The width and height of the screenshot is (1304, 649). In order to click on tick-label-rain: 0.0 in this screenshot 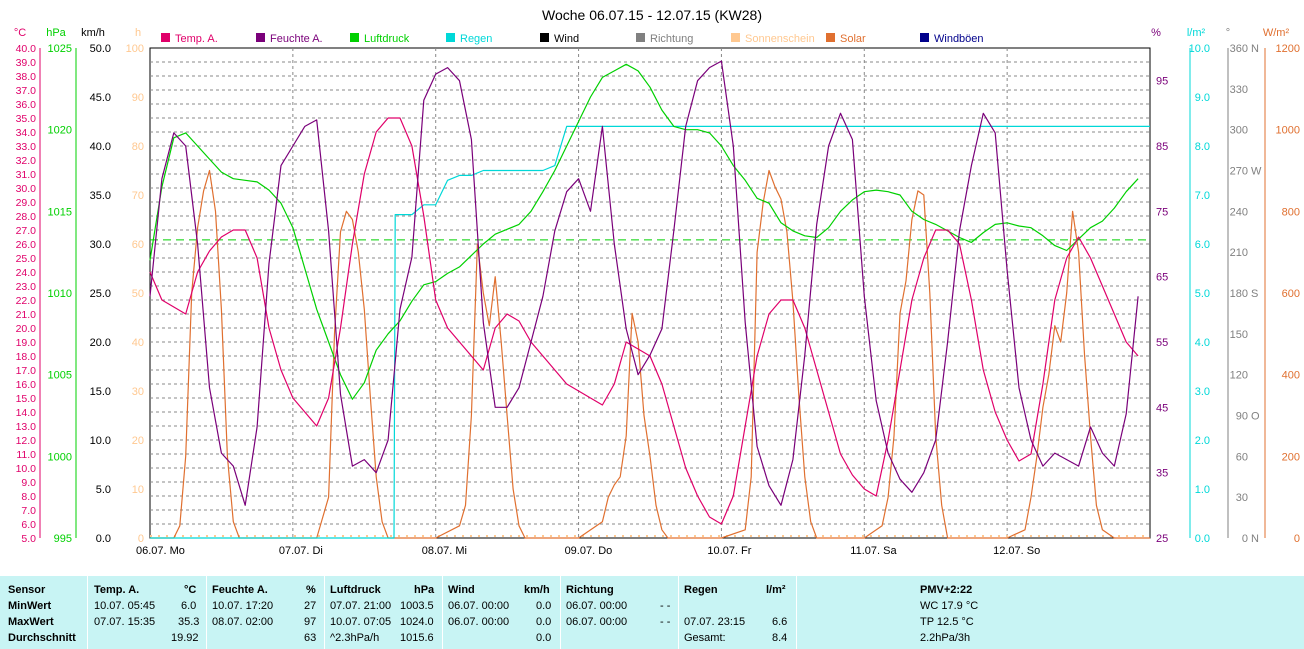, I will do `click(1202, 539)`.